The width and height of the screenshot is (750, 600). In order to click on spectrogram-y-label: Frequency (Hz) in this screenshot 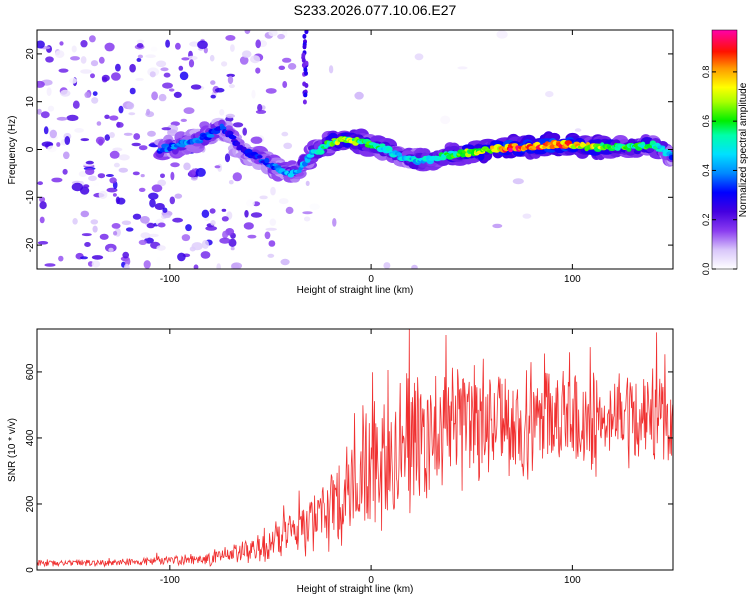, I will do `click(12, 150)`.